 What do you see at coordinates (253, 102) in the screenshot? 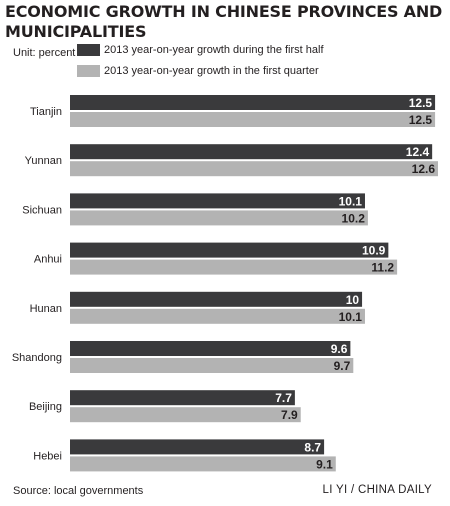
I see `bar-tianjin-first-half` at bounding box center [253, 102].